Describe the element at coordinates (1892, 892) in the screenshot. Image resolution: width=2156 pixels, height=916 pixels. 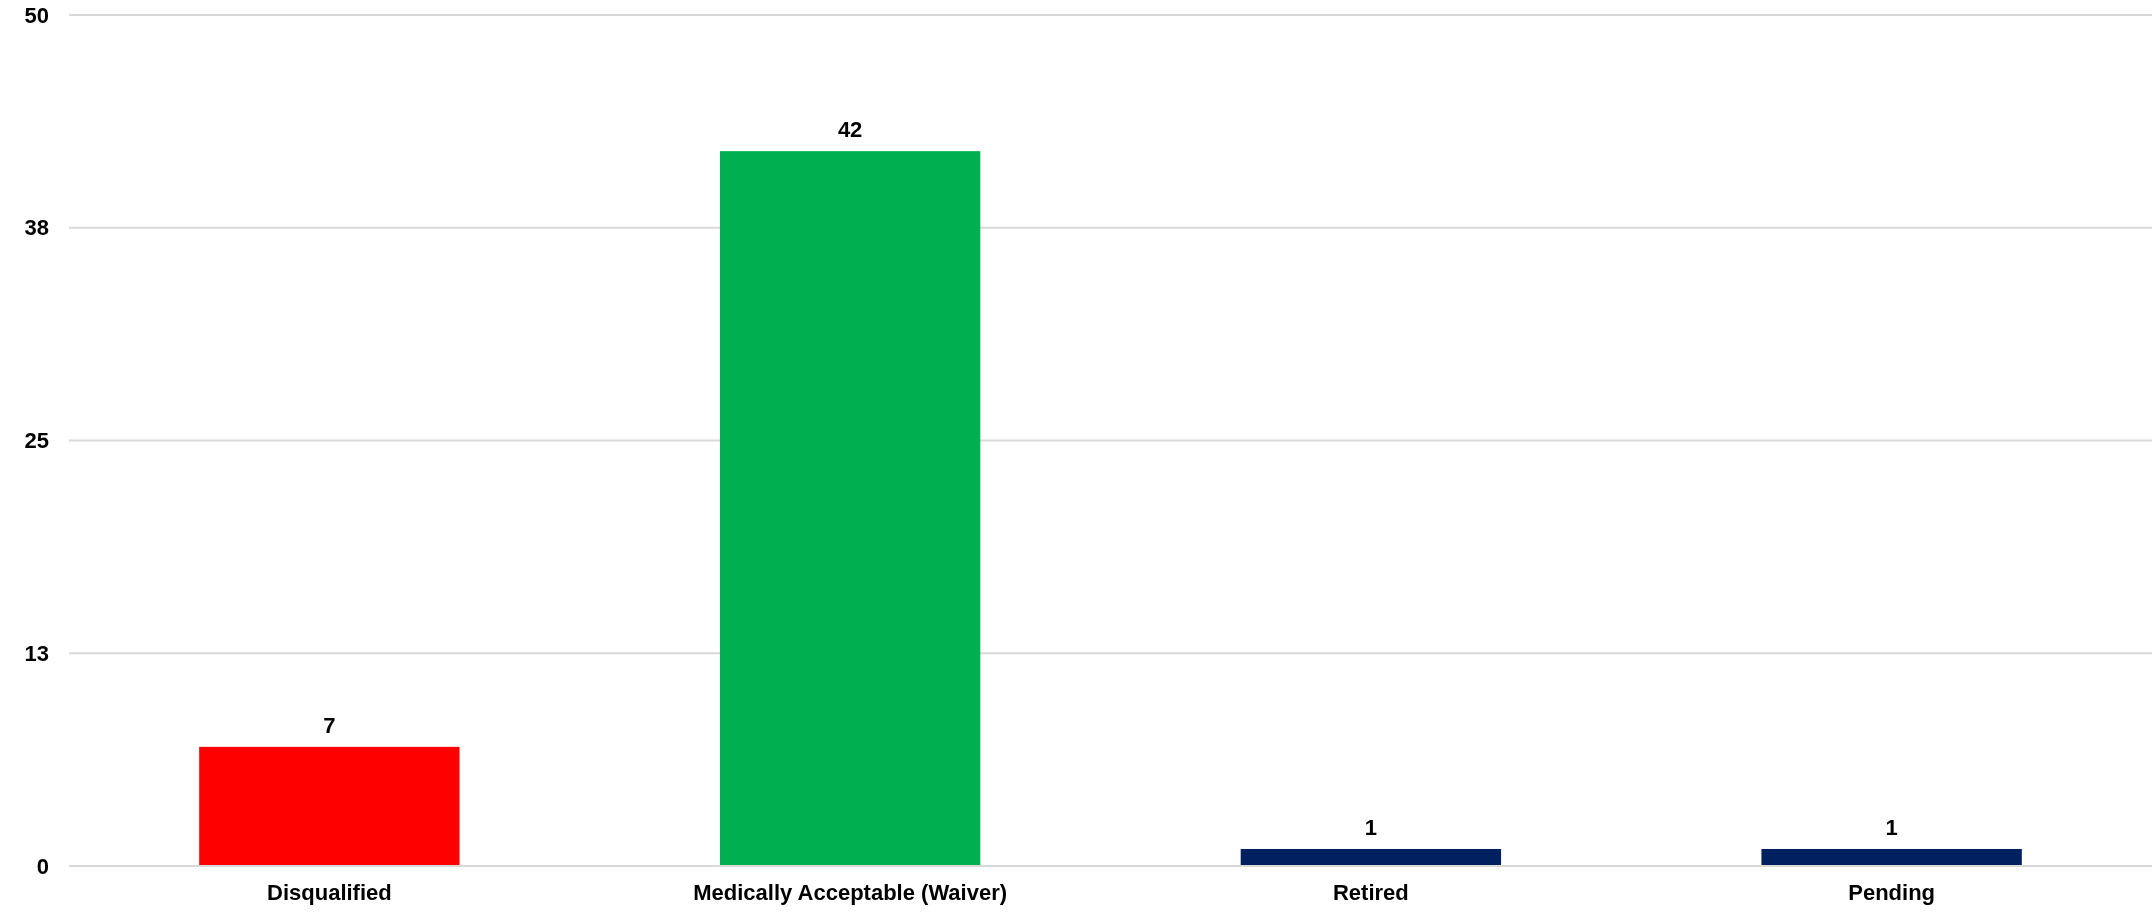
I see `x-tick-label: Pending` at that location.